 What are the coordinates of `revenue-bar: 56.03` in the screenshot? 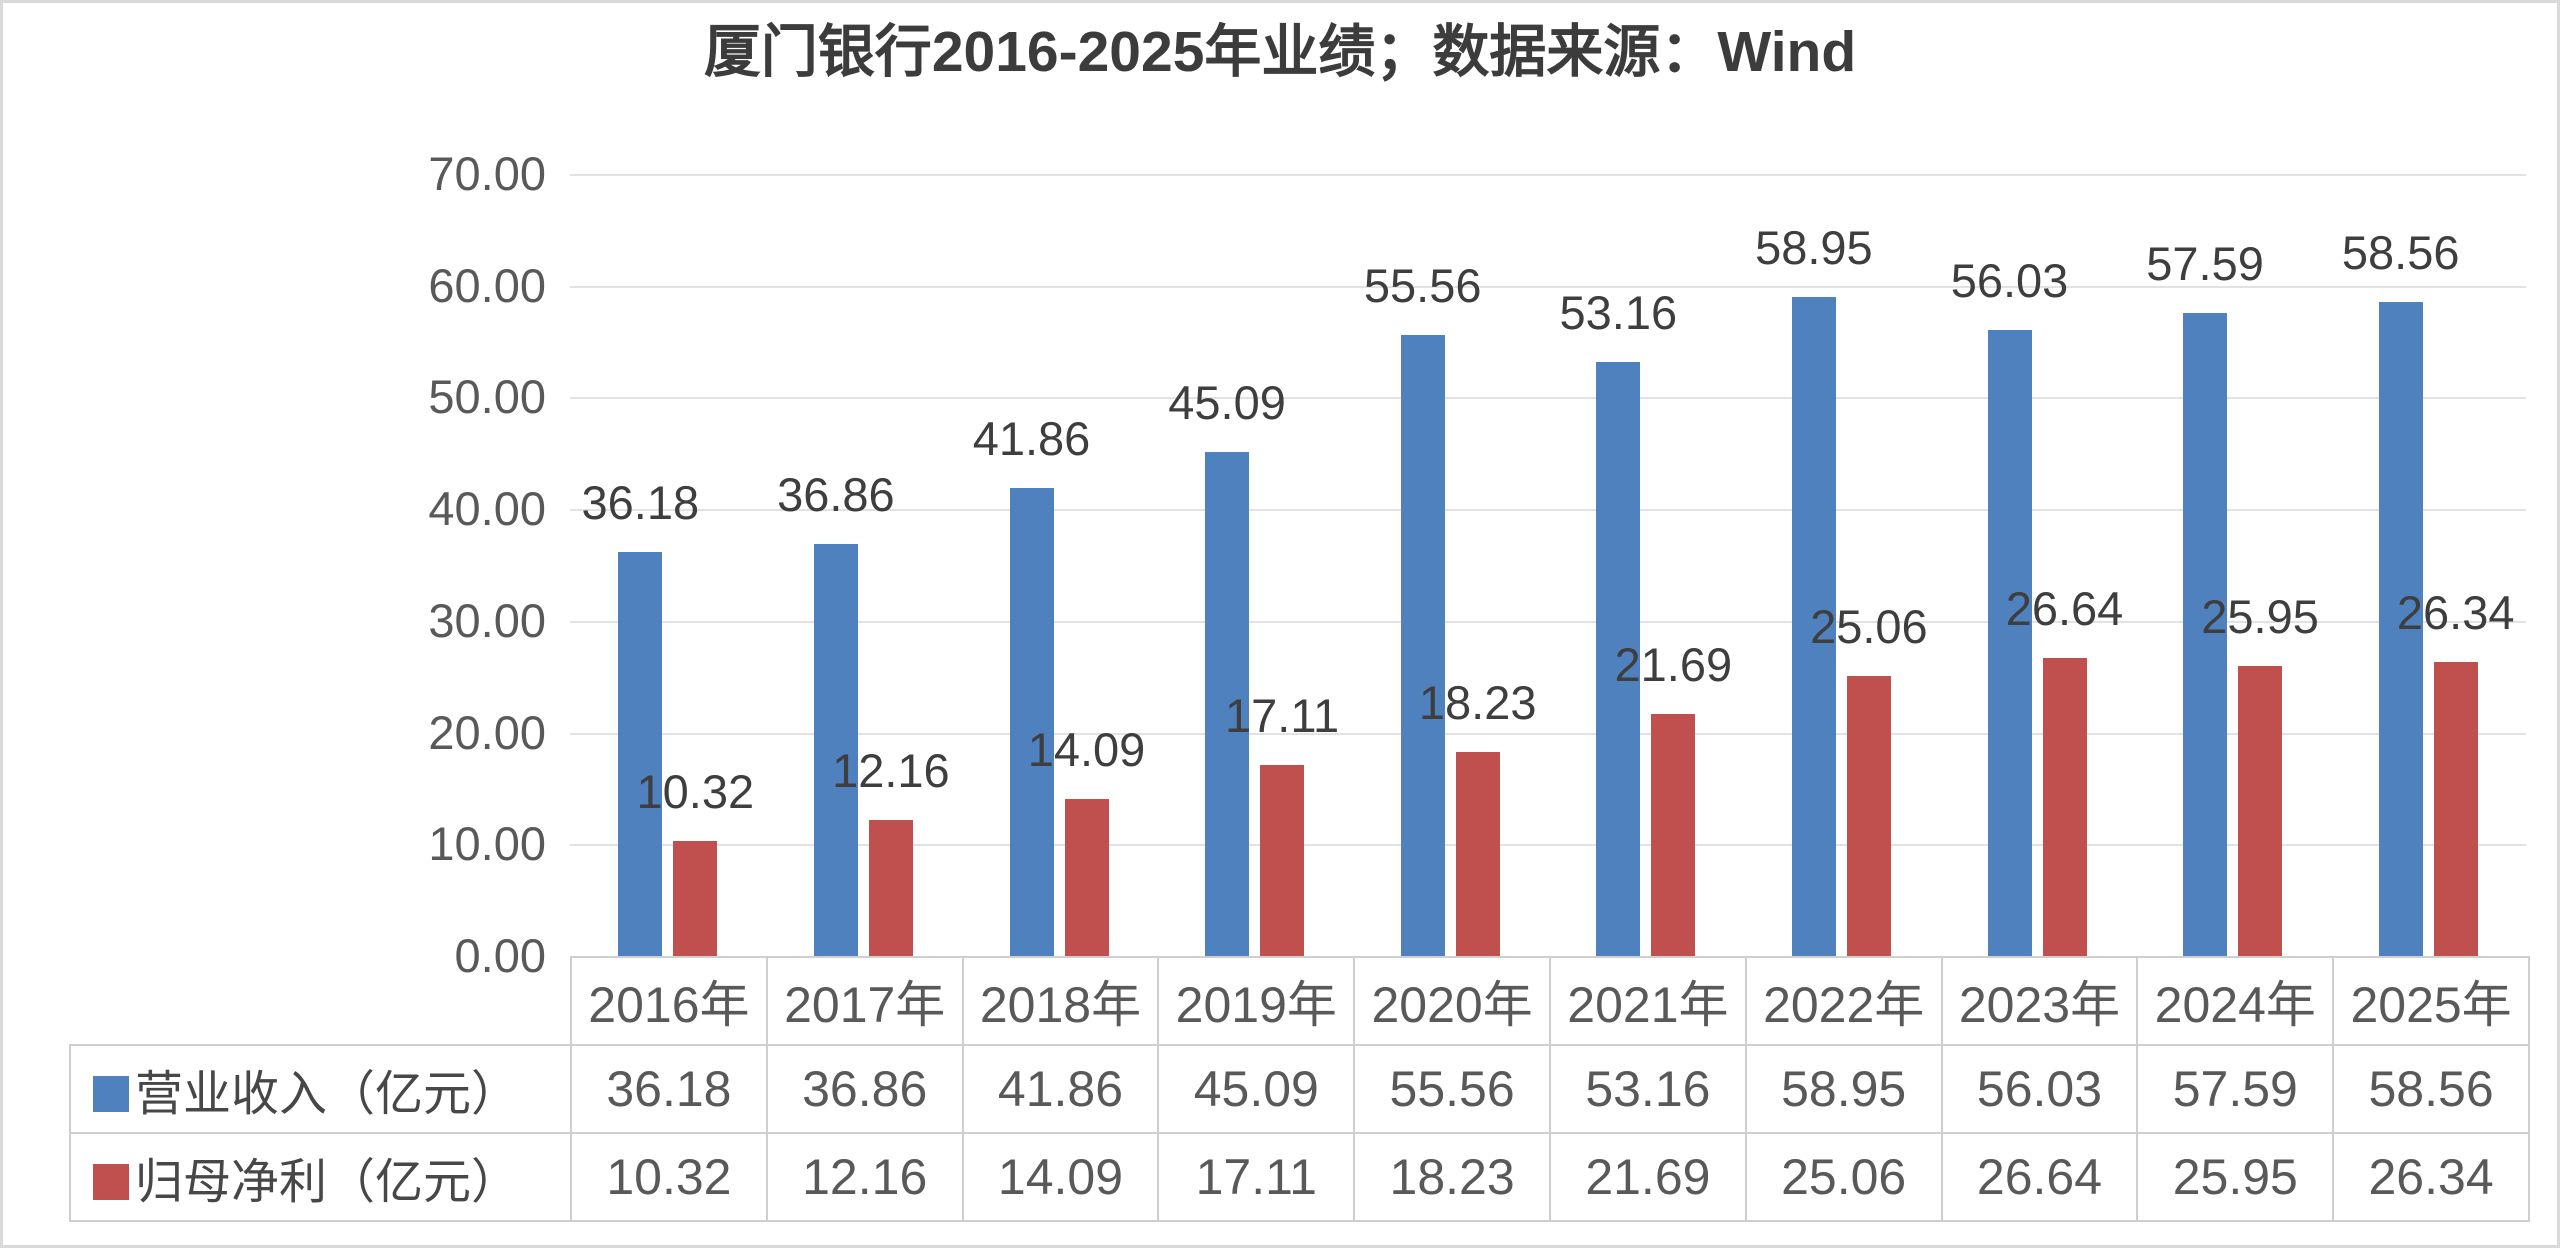 It's located at (2009, 606).